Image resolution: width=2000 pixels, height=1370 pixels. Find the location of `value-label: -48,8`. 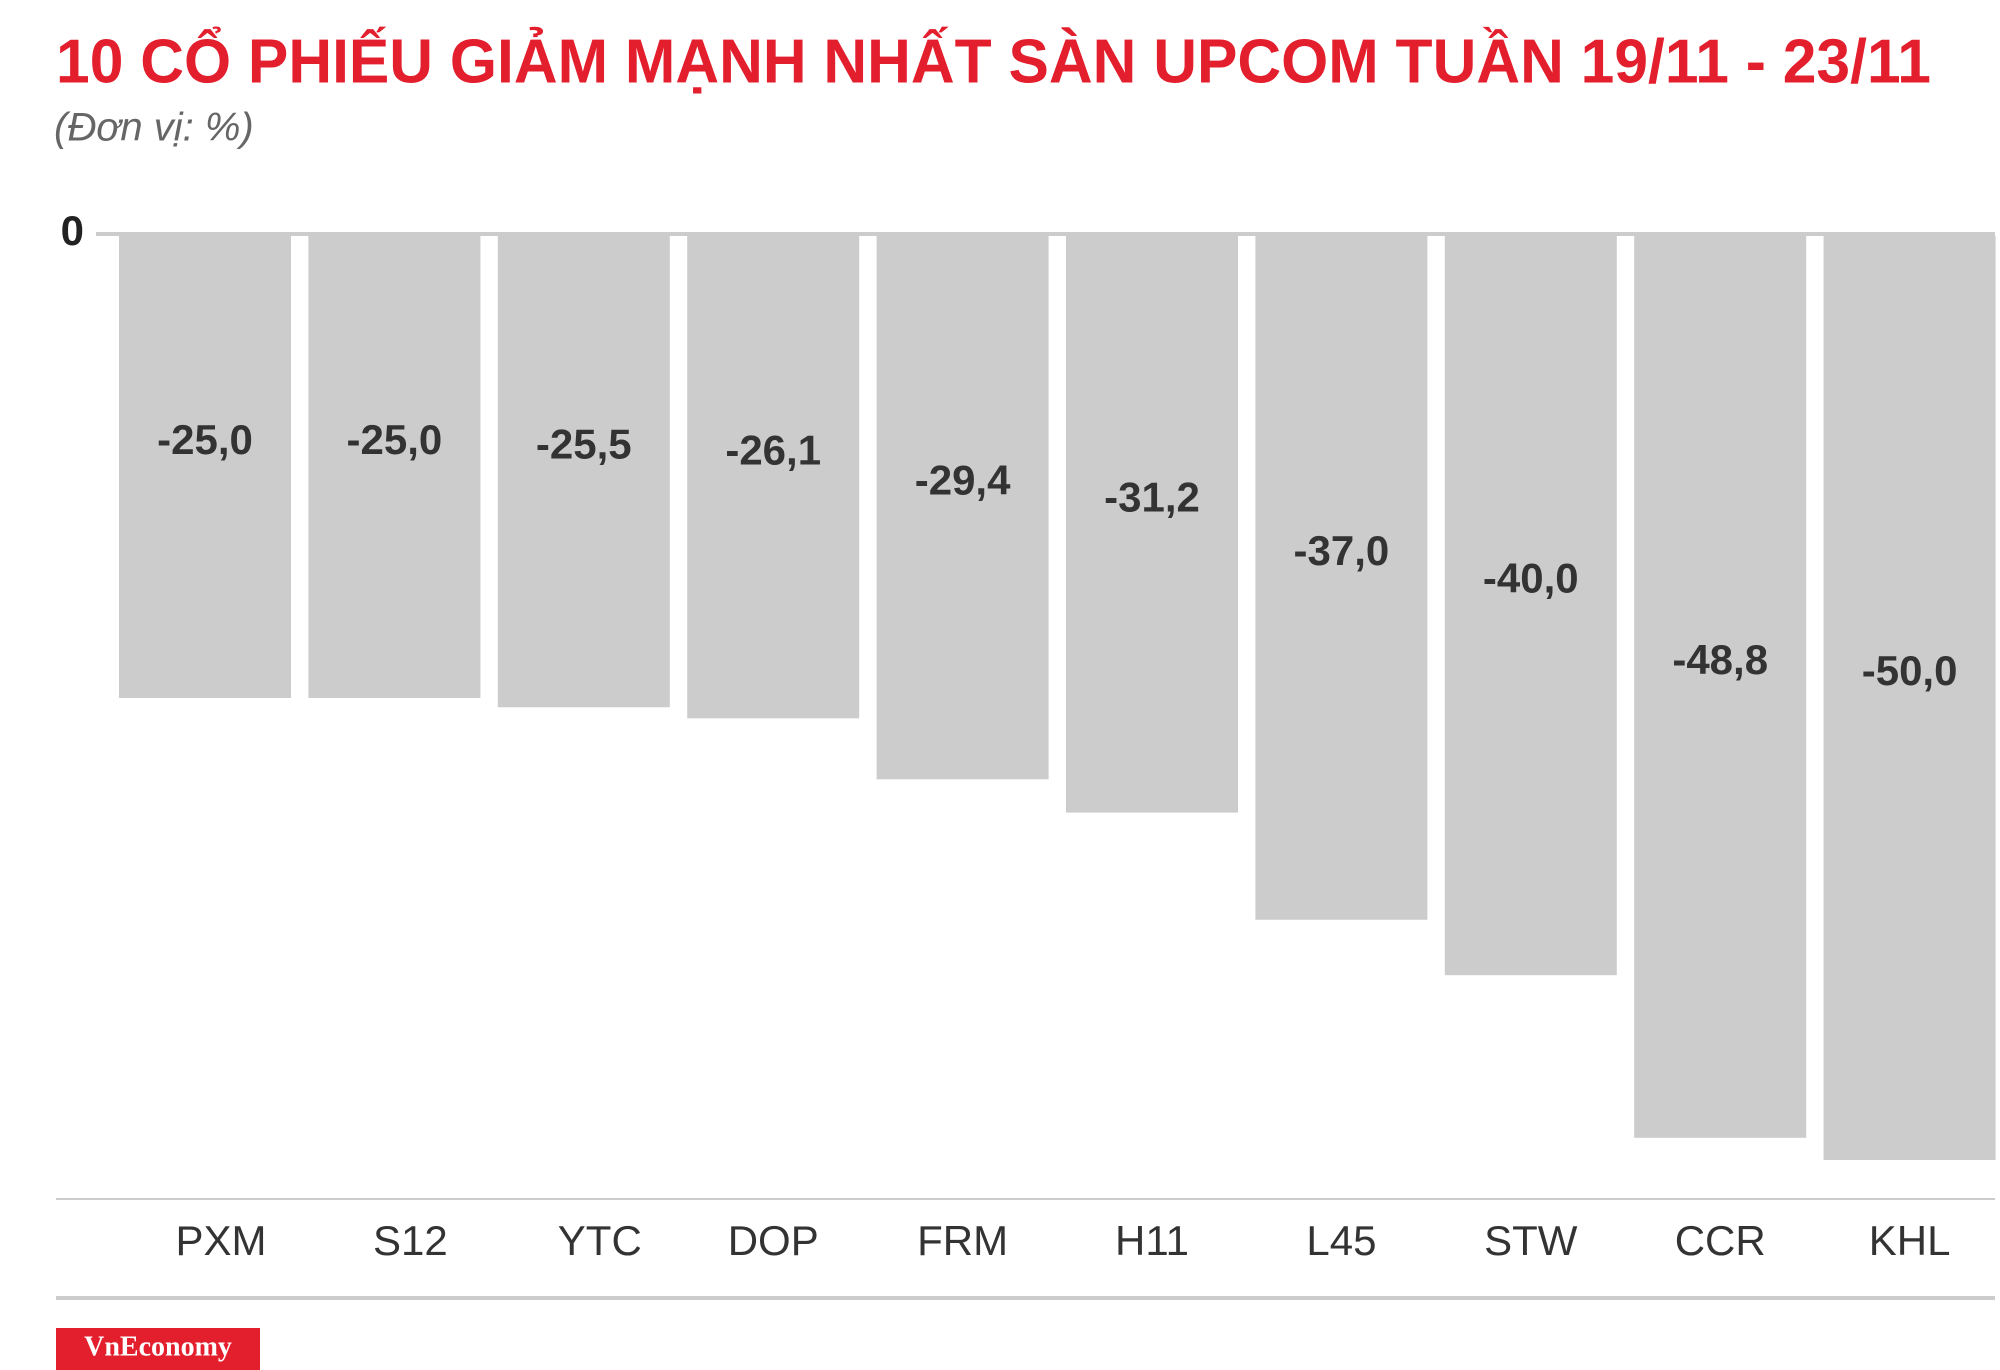

value-label: -48,8 is located at coordinates (1720, 659).